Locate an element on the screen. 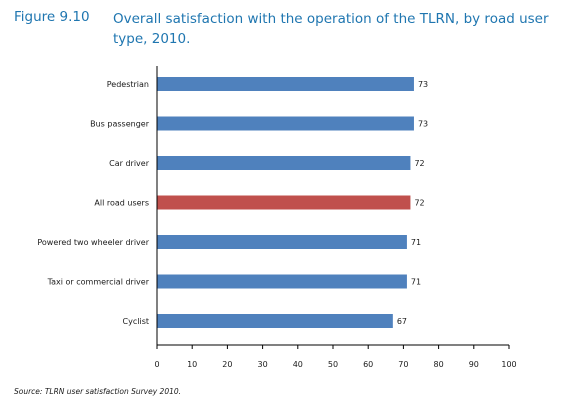  category-label: All road users is located at coordinates (121, 203).